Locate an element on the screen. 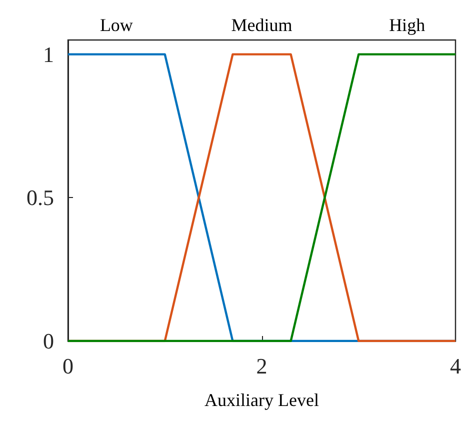 Image resolution: width=464 pixels, height=427 pixels. x-tick-label: 2 is located at coordinates (262, 366).